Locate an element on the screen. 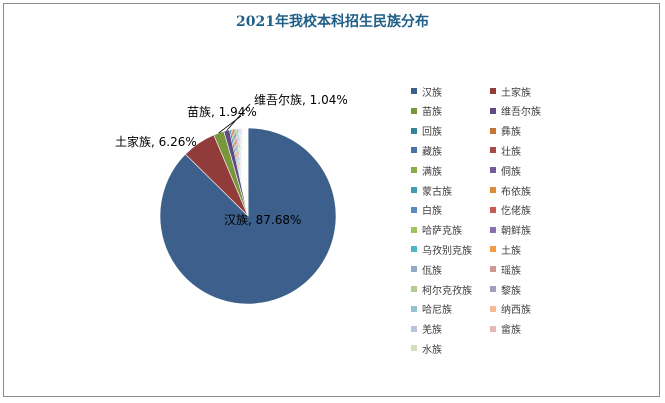  legend-label: 畲族 is located at coordinates (511, 331).